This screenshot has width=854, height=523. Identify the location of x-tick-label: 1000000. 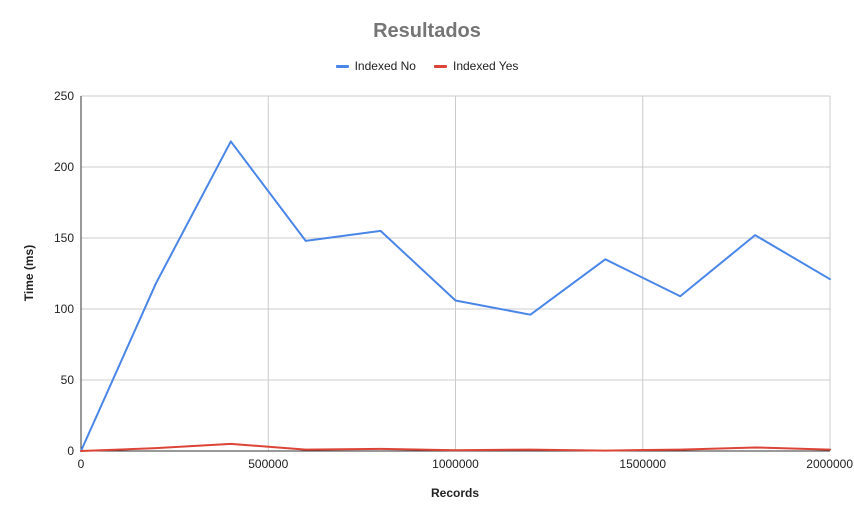
(455, 464).